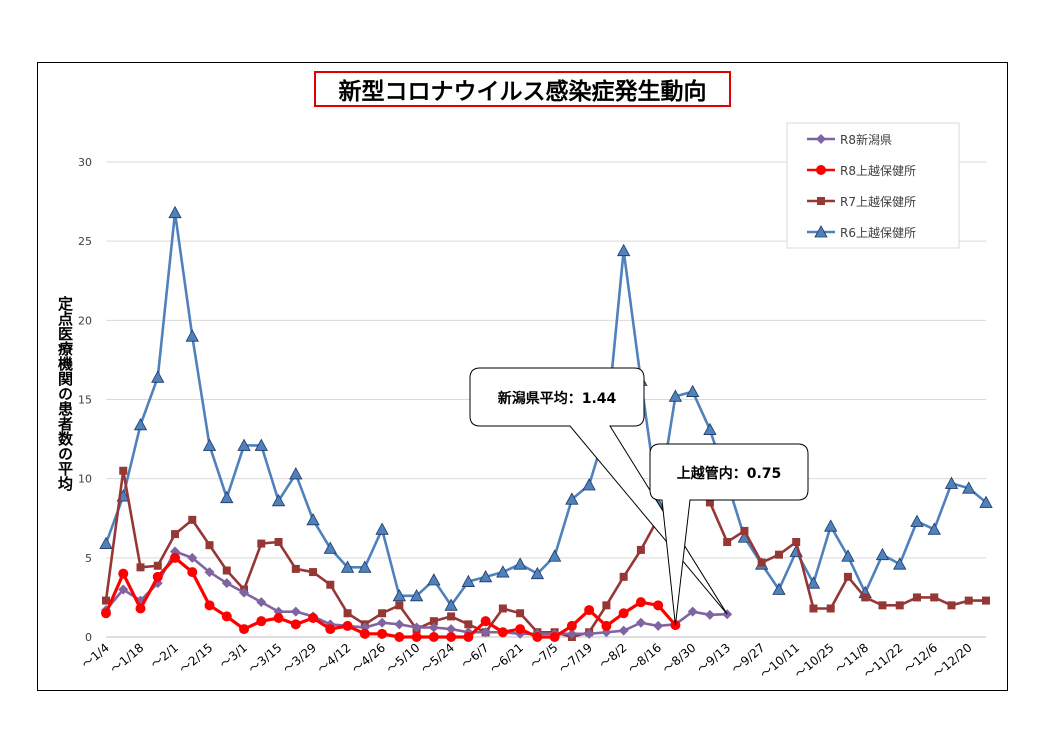 The image size is (1048, 749). I want to click on x-tick-label: ～11/22, so click(883, 661).